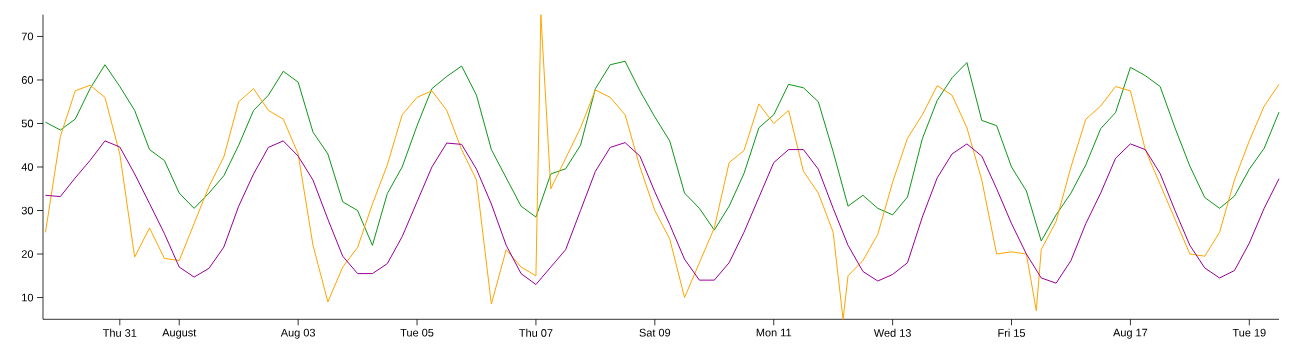 The width and height of the screenshot is (1307, 350). Describe the element at coordinates (774, 332) in the screenshot. I see `x-tick-label: Mon 11` at that location.